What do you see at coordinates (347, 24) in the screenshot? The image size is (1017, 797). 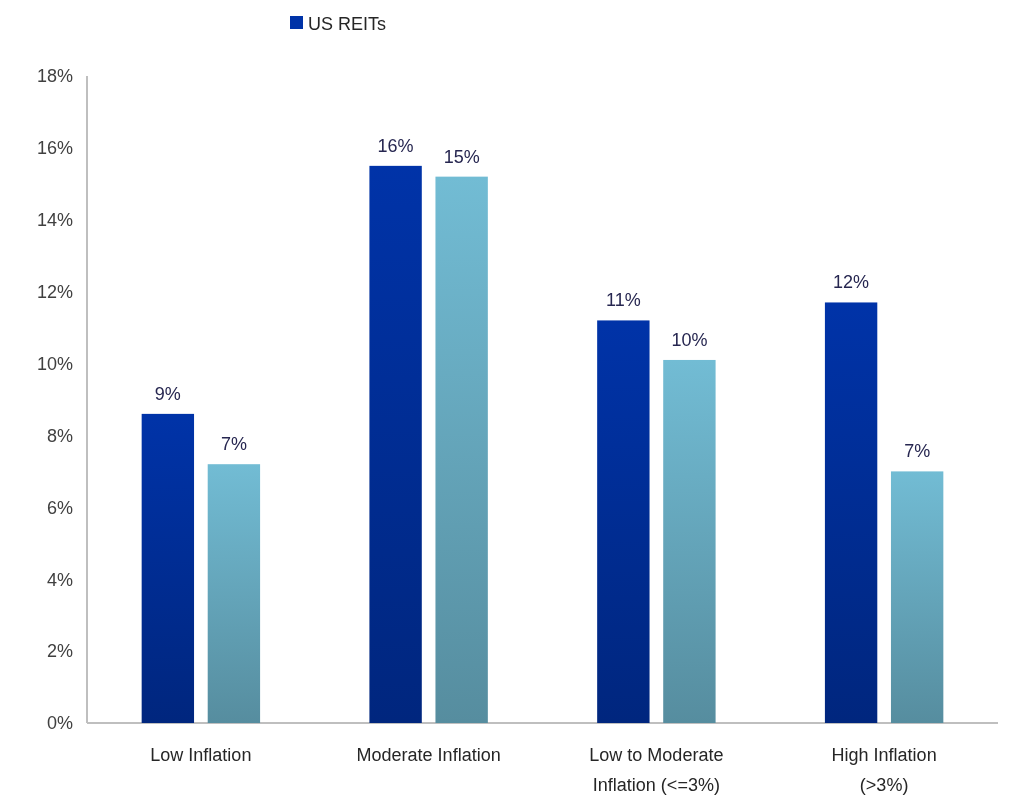 I see `legend-label: US REITs` at bounding box center [347, 24].